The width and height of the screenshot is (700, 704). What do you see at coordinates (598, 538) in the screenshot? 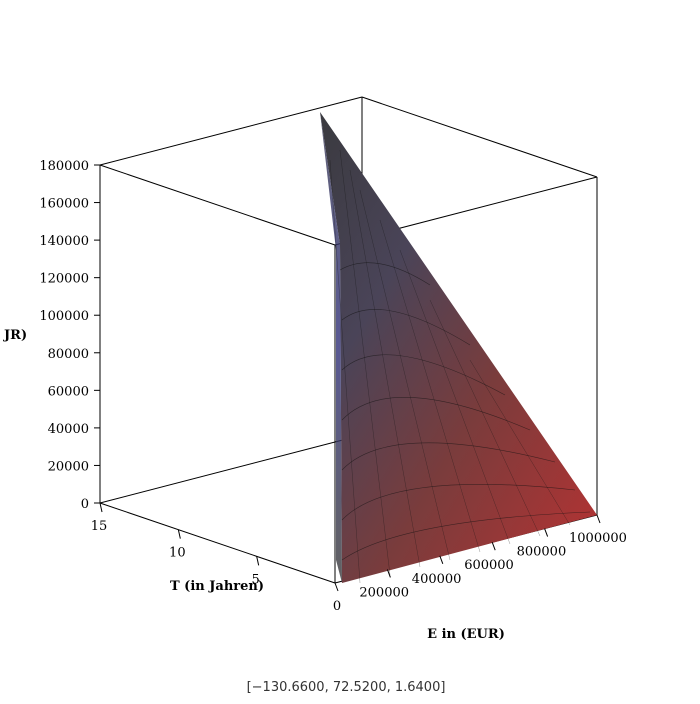
I see `x-tick-label: 1000000` at bounding box center [598, 538].